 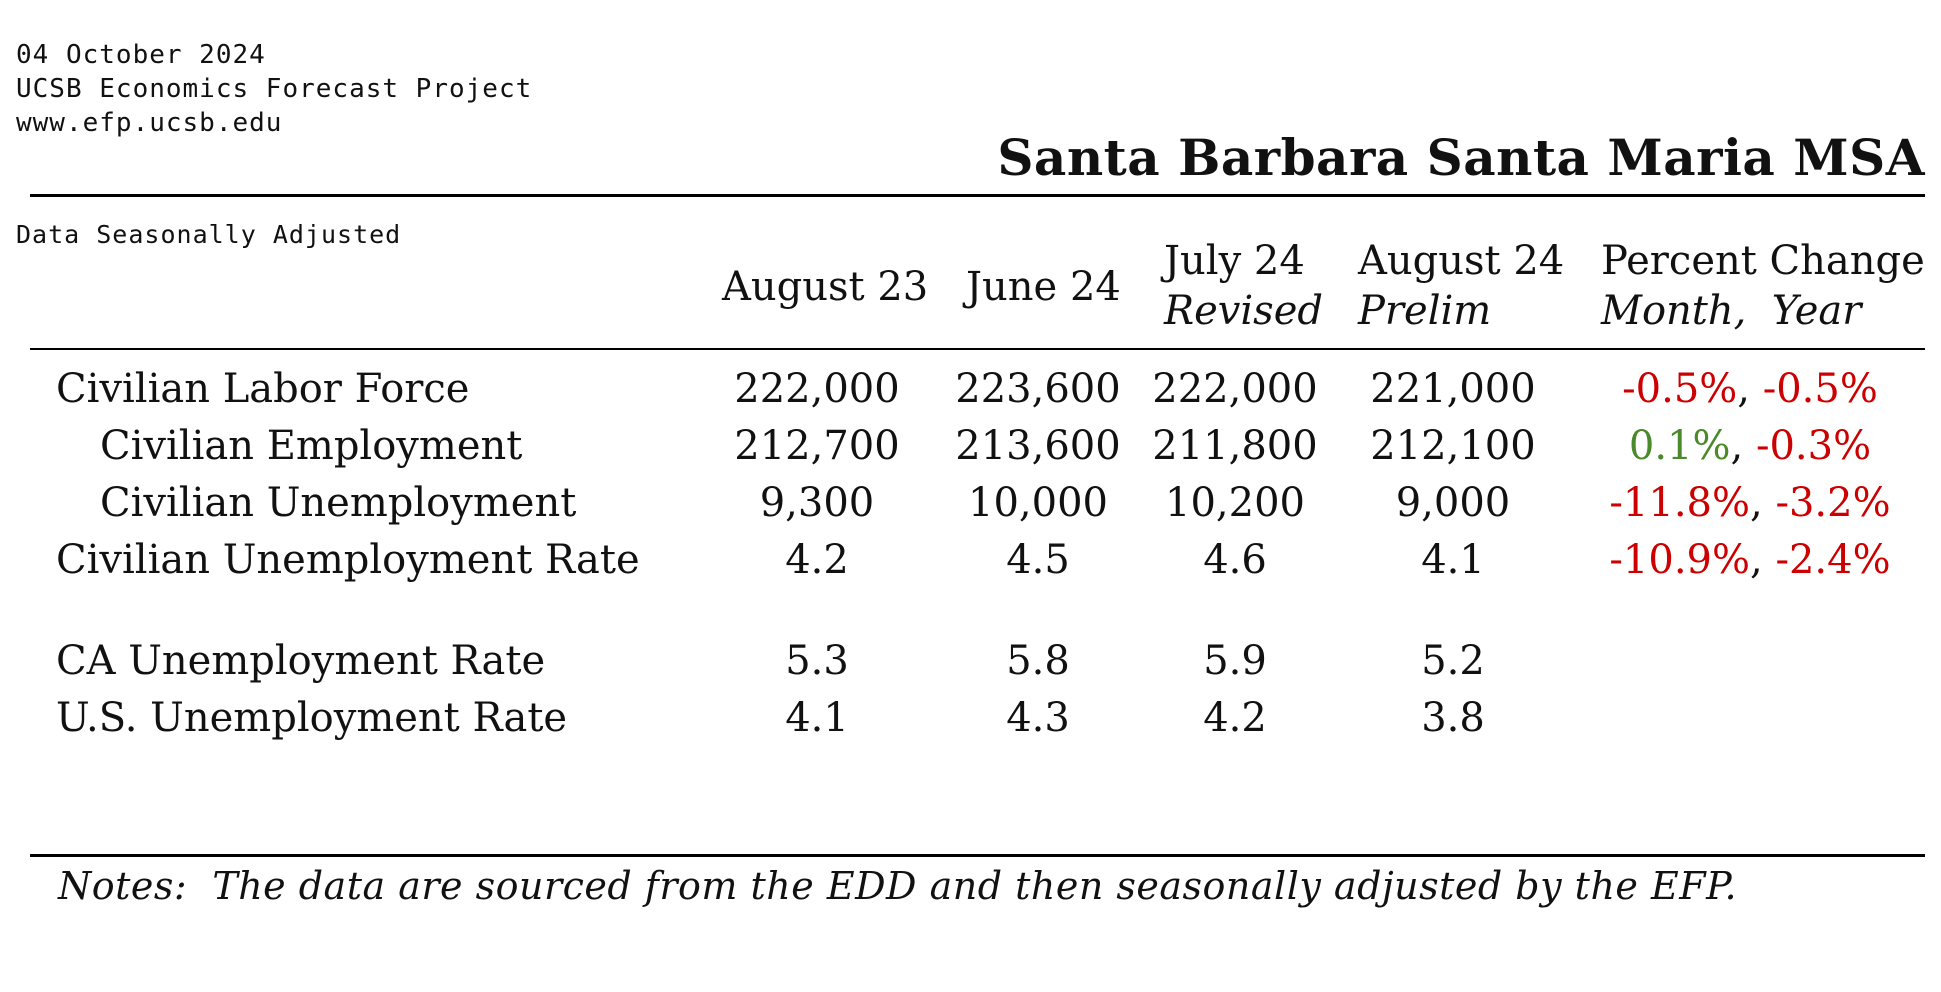 I want to click on table-cell: 9,000, so click(x=1453, y=503).